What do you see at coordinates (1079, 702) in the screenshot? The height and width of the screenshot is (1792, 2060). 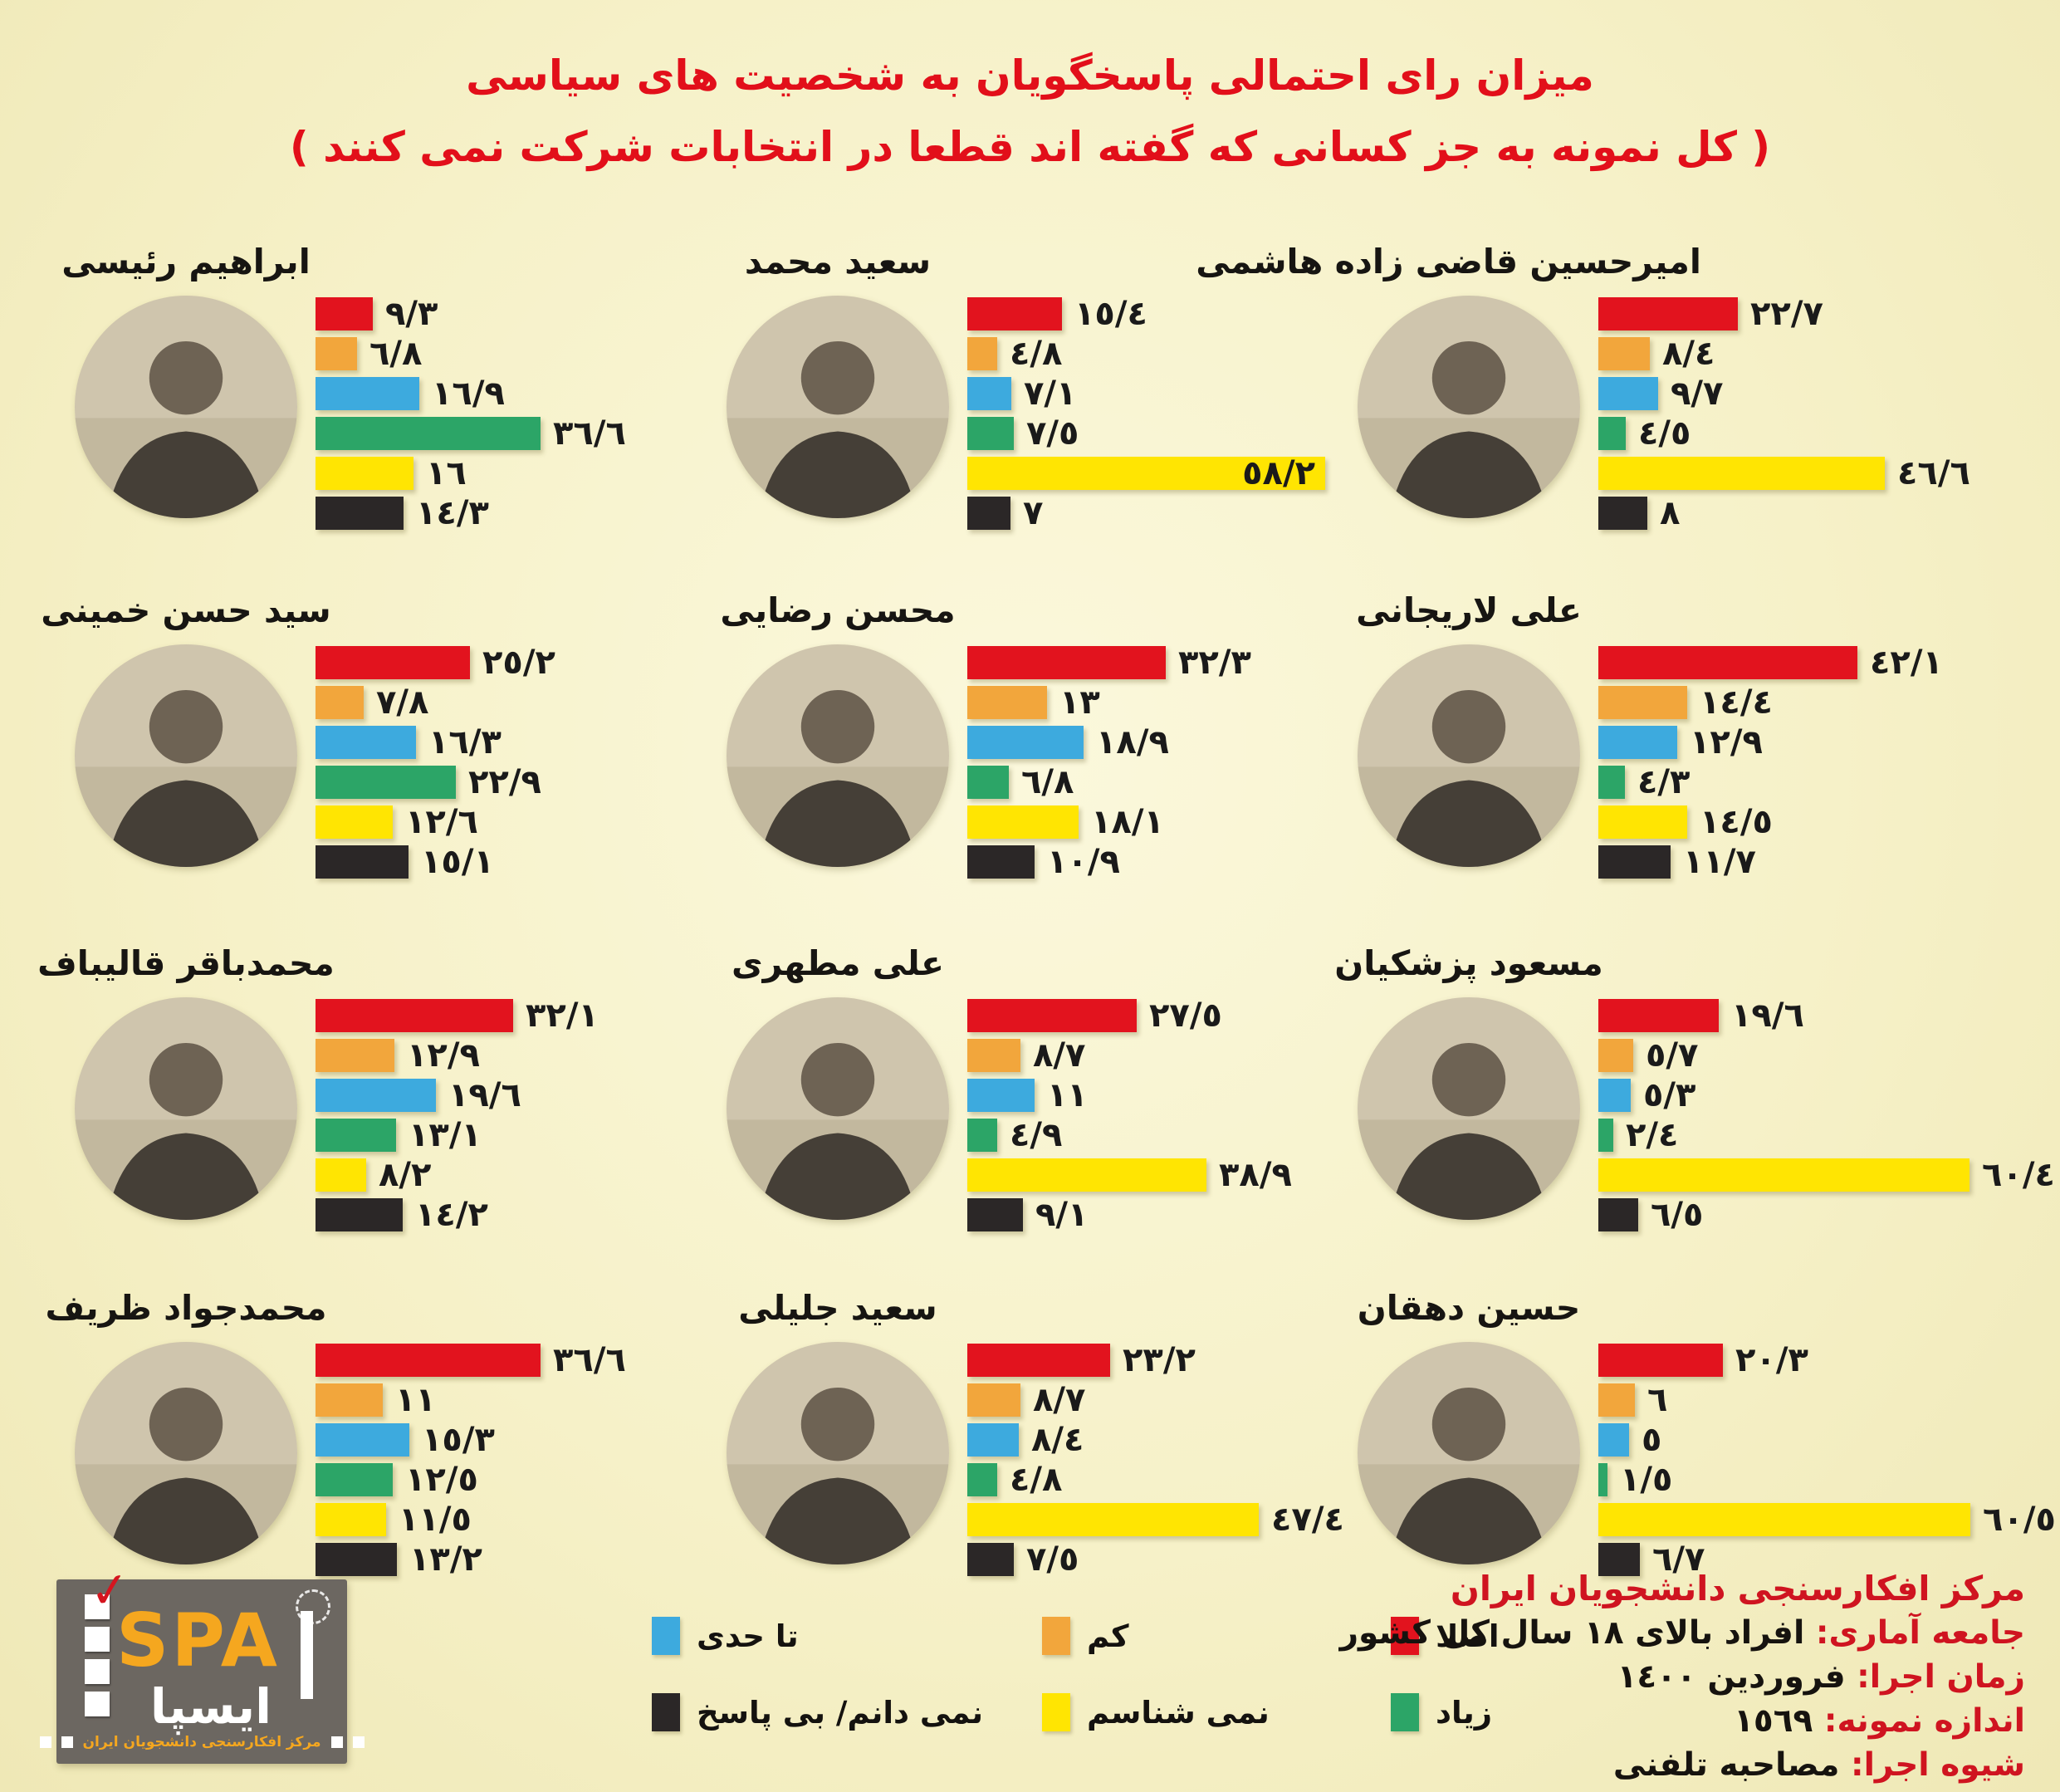 I see `bar-value-label: ١٣` at bounding box center [1079, 702].